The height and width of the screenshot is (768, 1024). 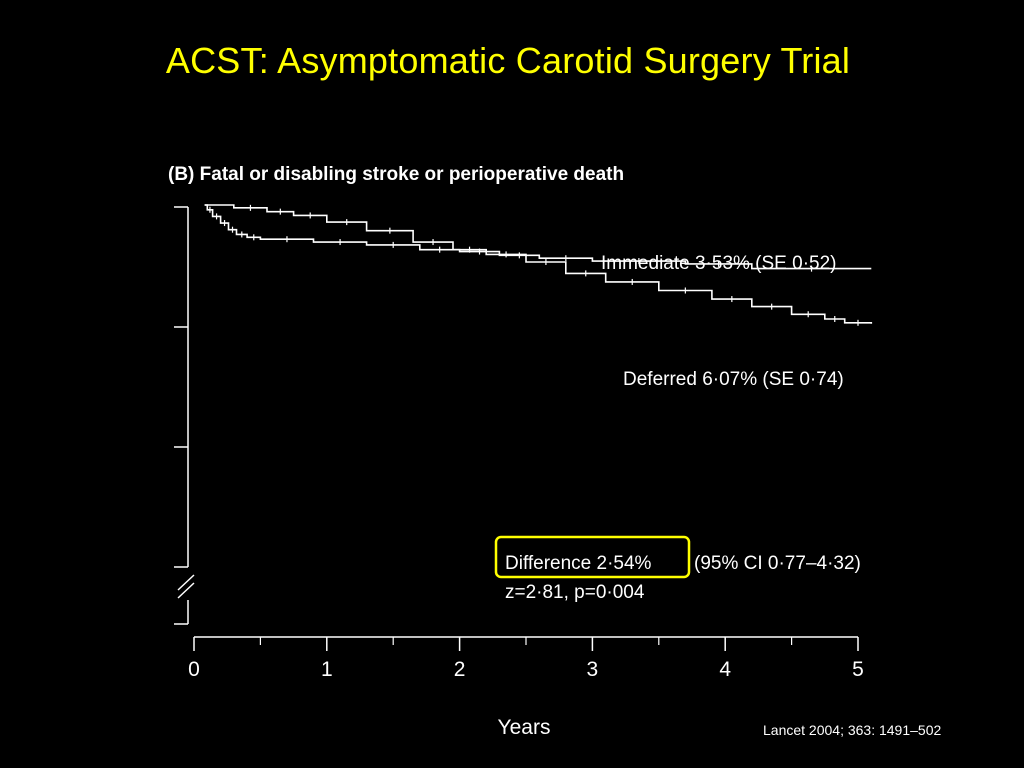 What do you see at coordinates (858, 669) in the screenshot?
I see `x-tick-label: 5` at bounding box center [858, 669].